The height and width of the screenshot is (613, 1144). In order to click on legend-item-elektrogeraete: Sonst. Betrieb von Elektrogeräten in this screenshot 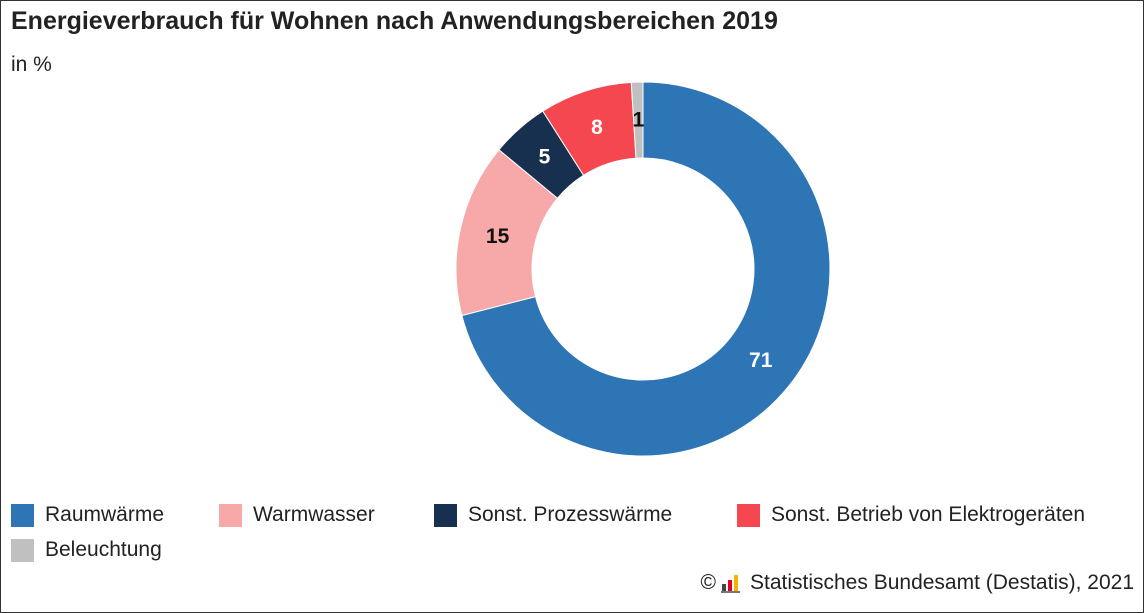, I will do `click(911, 515)`.